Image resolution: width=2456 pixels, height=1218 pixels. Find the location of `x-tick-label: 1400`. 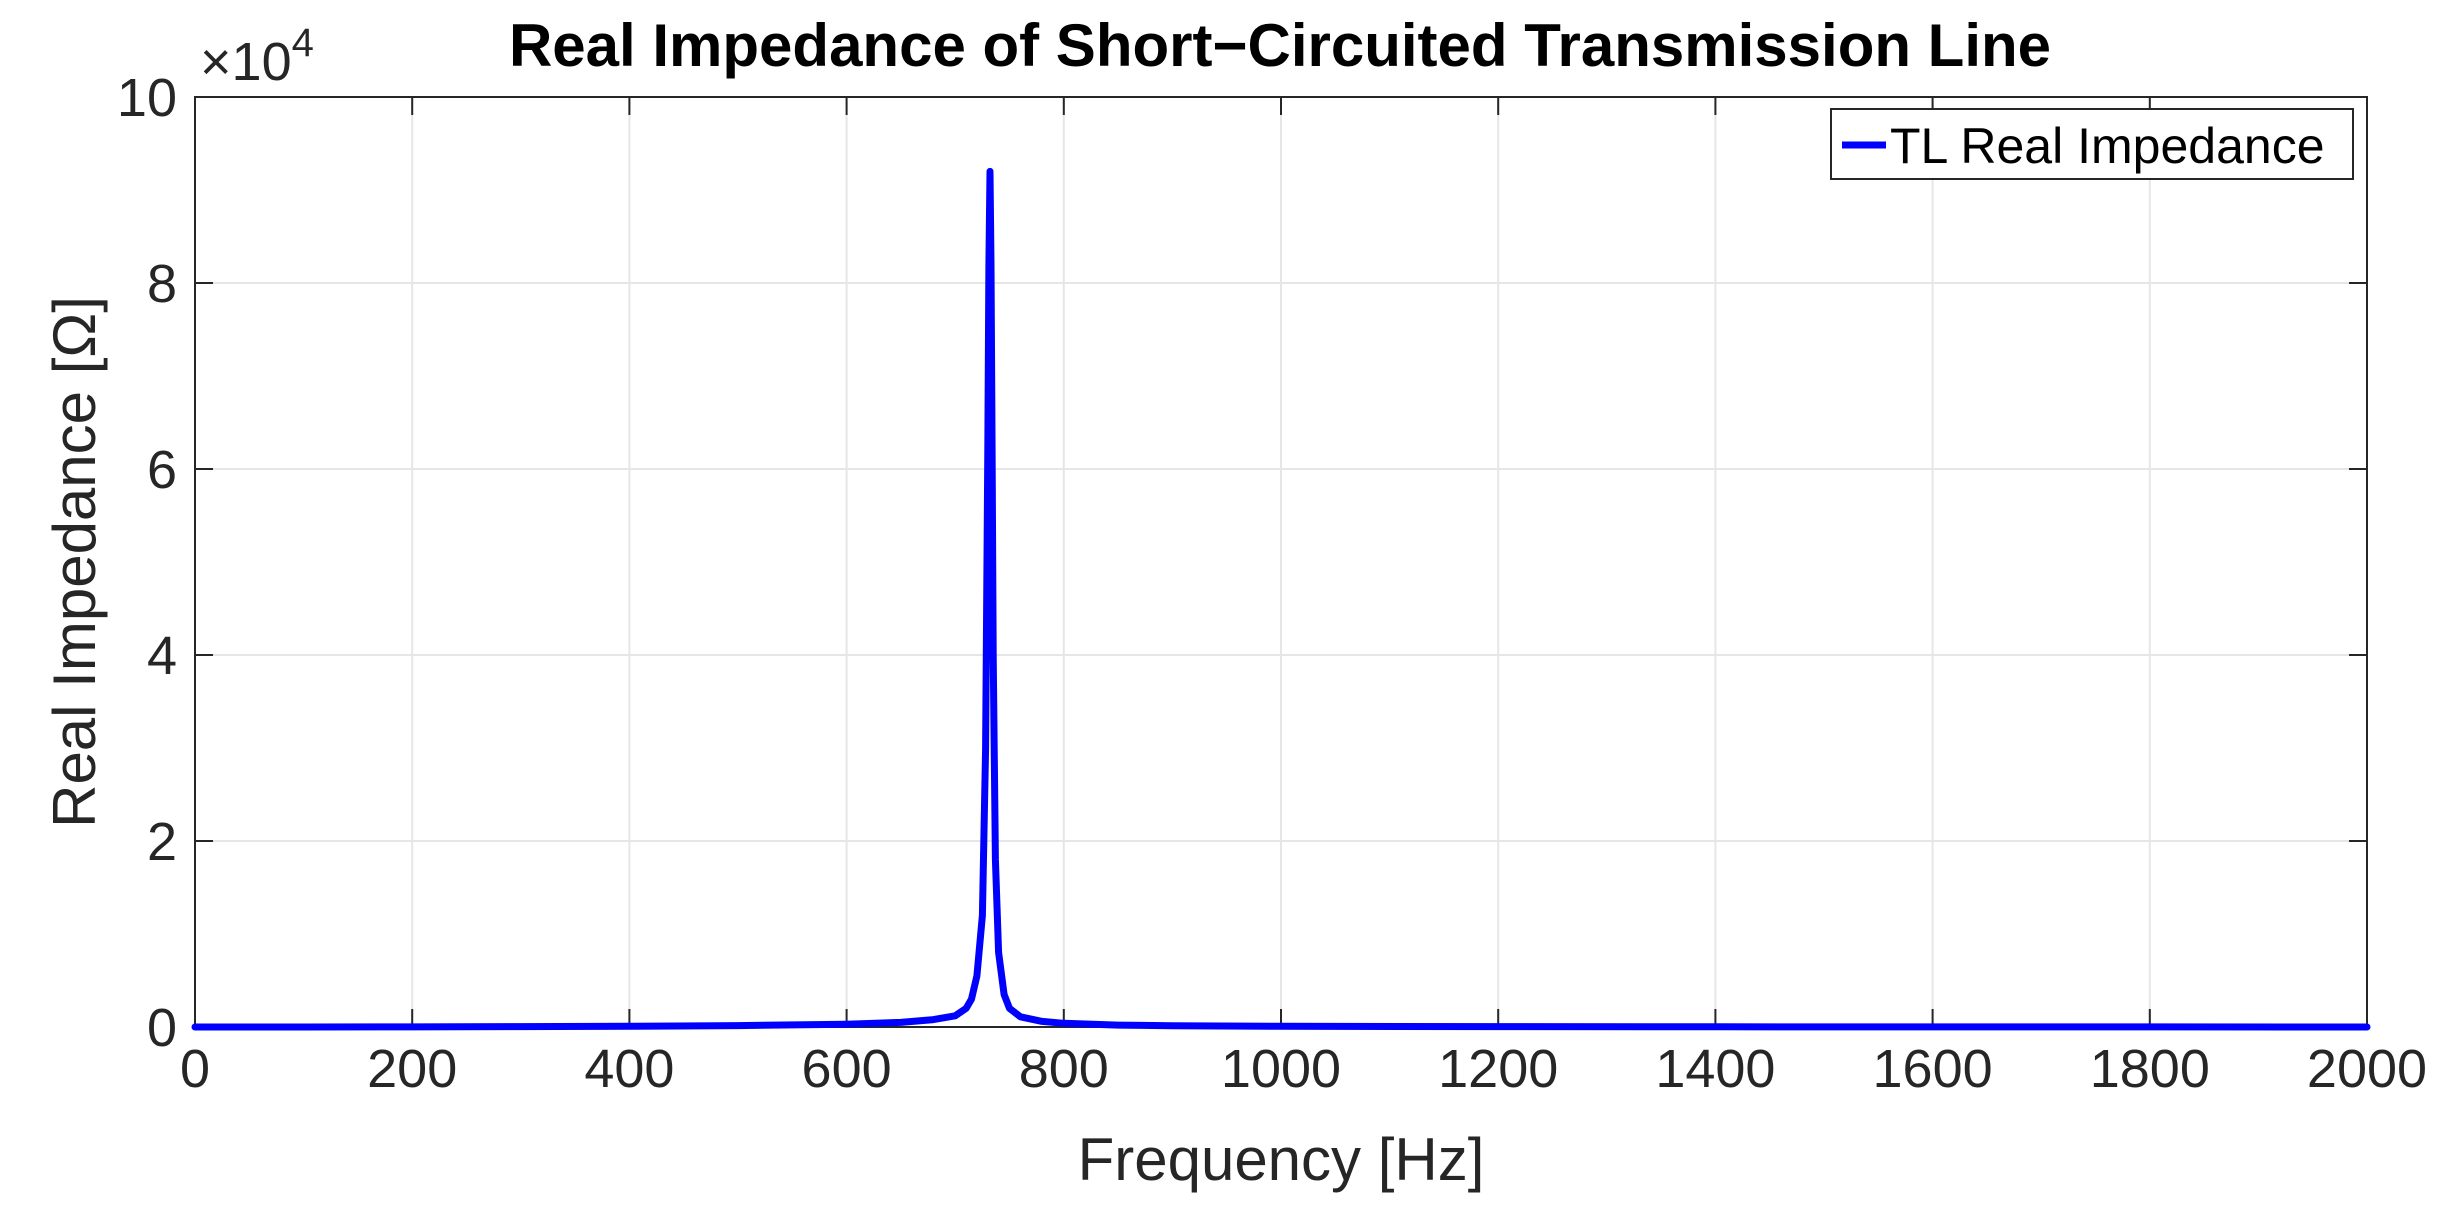

x-tick-label: 1400 is located at coordinates (1715, 1069).